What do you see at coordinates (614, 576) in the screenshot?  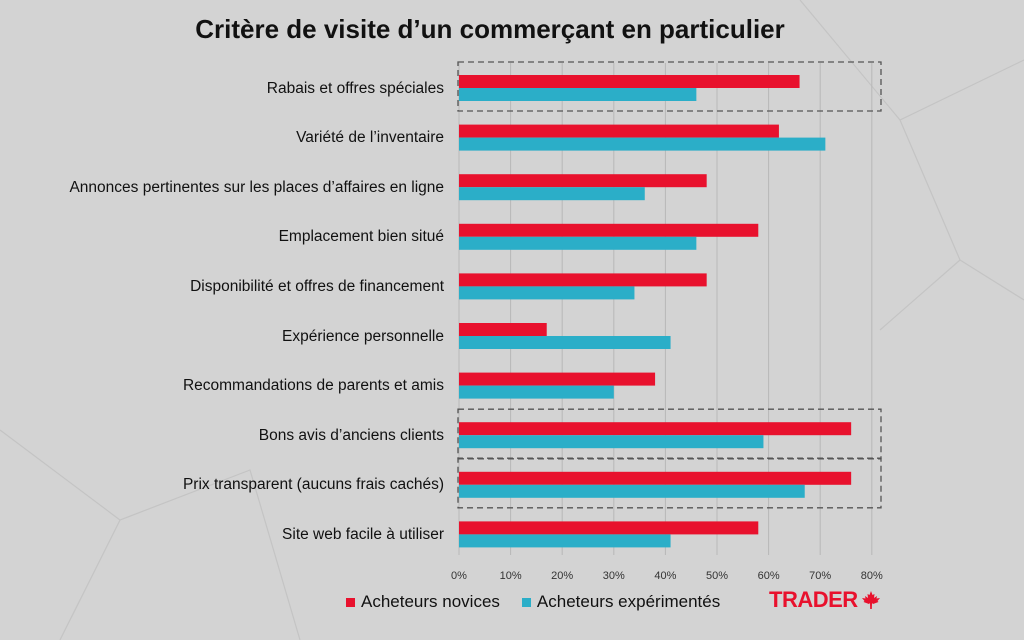 I see `x-tick-label: 30%` at bounding box center [614, 576].